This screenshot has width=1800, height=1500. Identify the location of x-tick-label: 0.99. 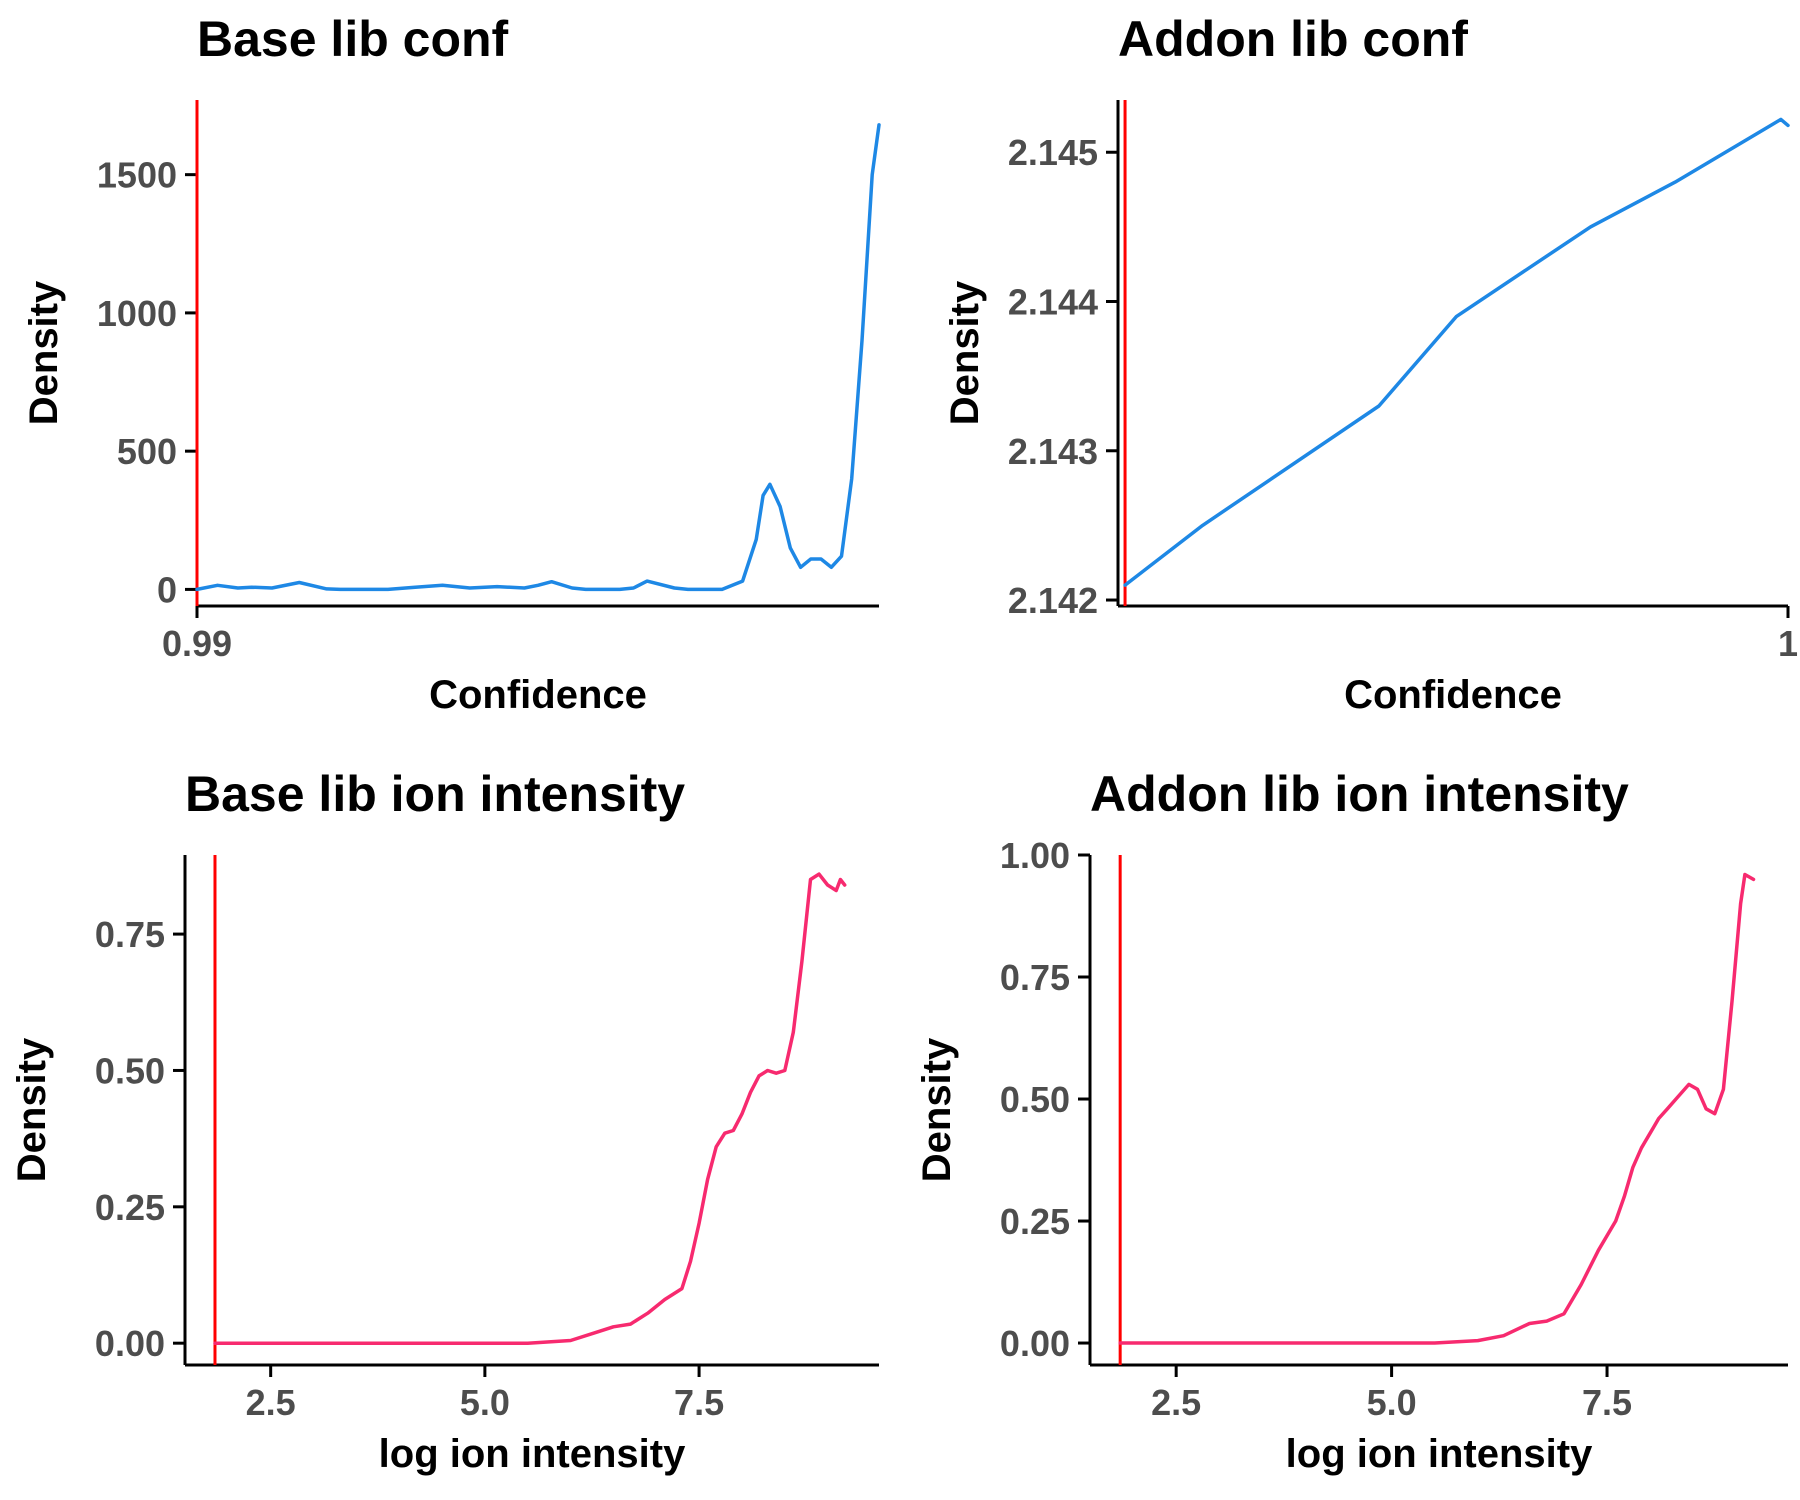
(197, 643).